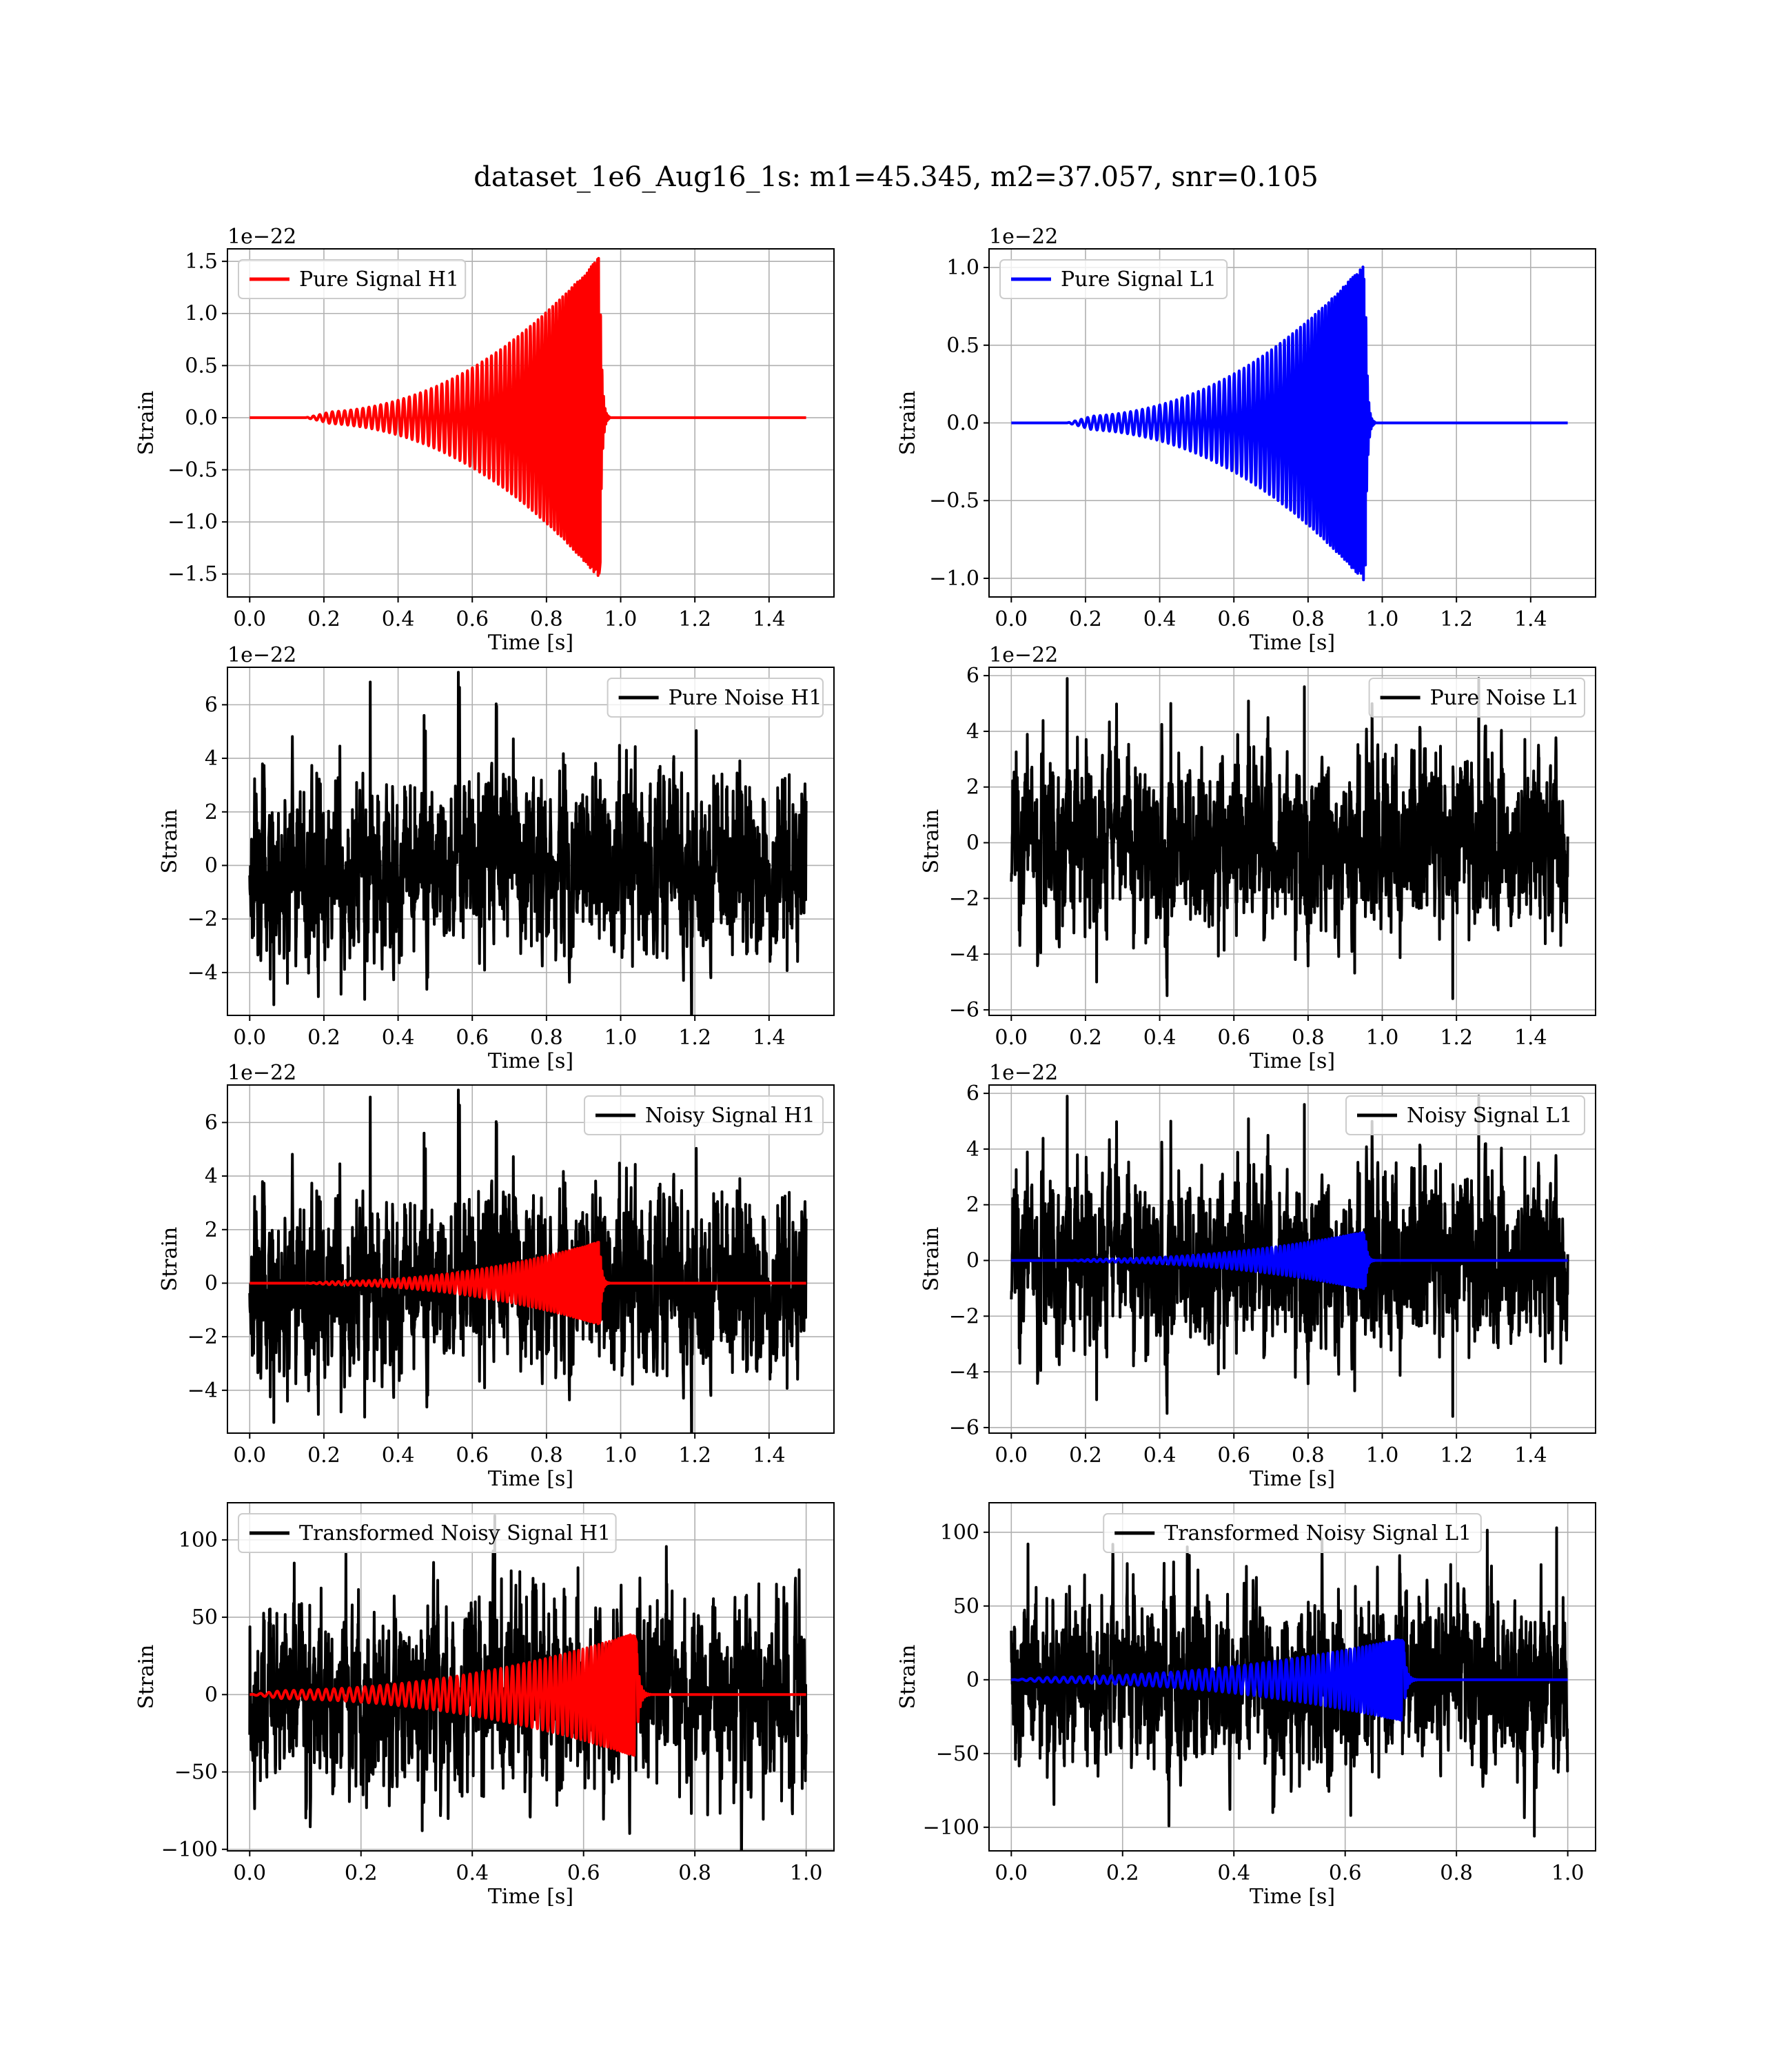 The height and width of the screenshot is (2068, 1792). What do you see at coordinates (1318, 1533) in the screenshot?
I see `legend-label: Transformed Noisy Signal L1` at bounding box center [1318, 1533].